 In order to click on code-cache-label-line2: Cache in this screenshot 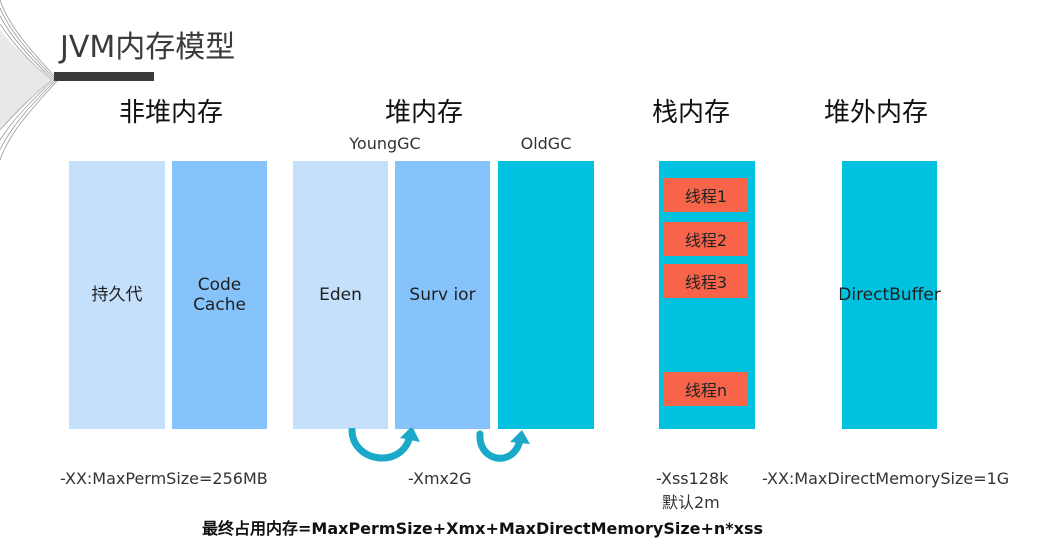, I will do `click(219, 305)`.